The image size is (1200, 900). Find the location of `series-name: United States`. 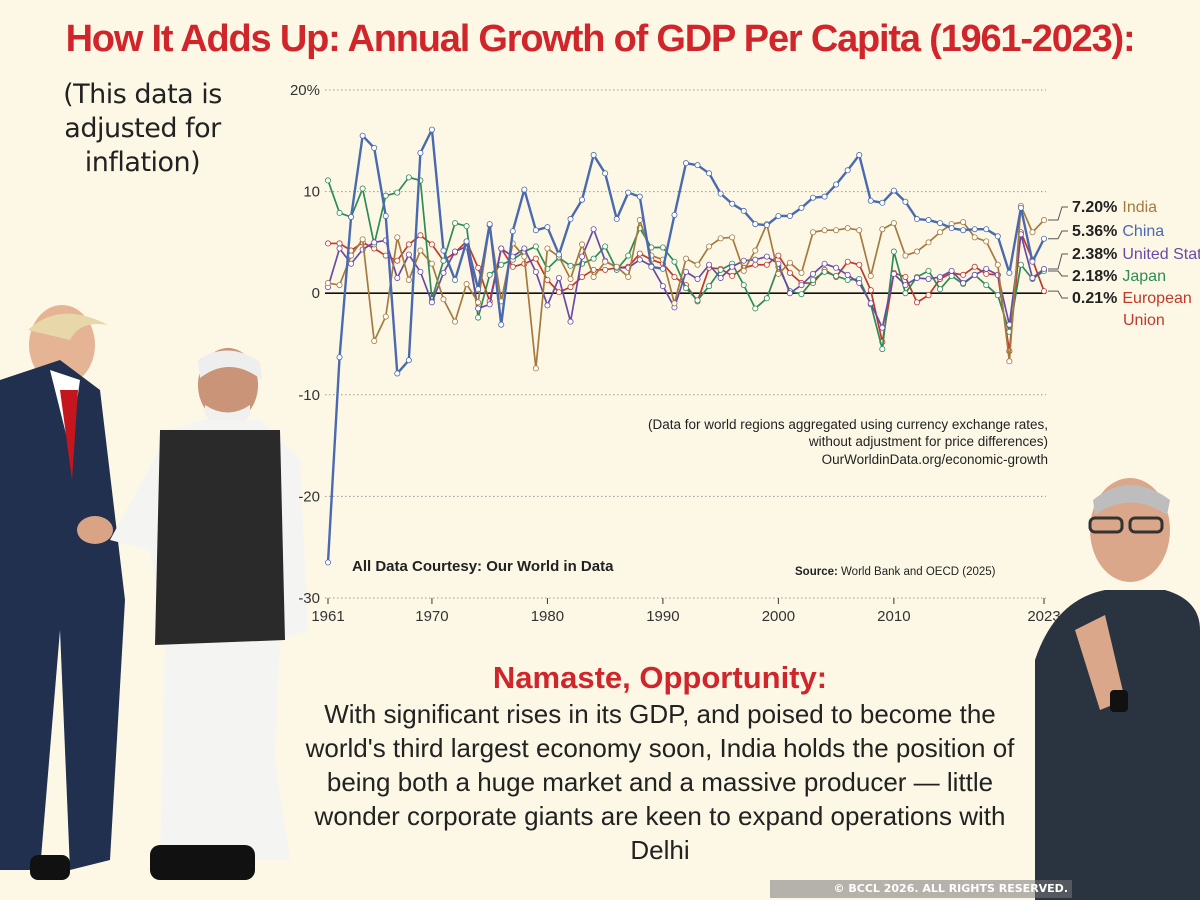

series-name: United States is located at coordinates (1161, 254).